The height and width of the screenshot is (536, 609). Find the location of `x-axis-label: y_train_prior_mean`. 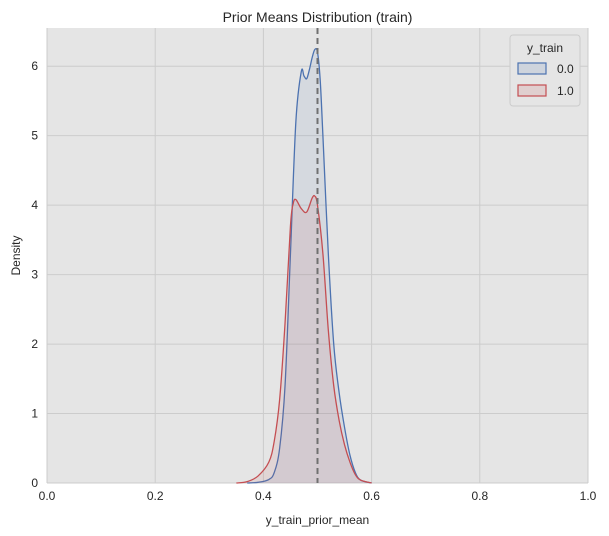

x-axis-label: y_train_prior_mean is located at coordinates (317, 520).